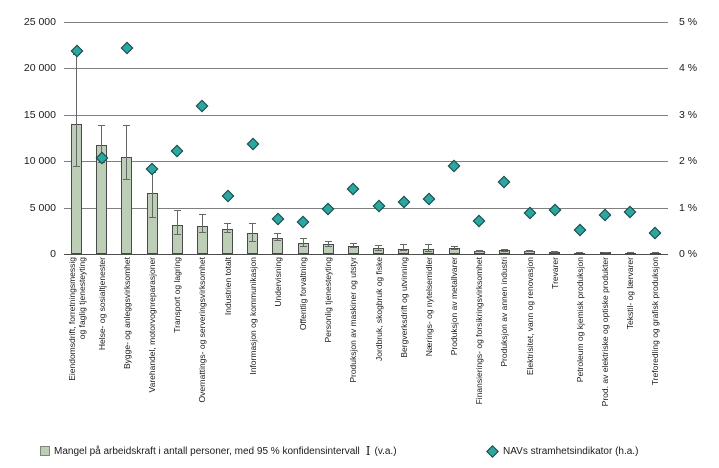 This screenshot has width=719, height=468. I want to click on x-axis-label: Offentlig forvaltning, so click(303, 294).